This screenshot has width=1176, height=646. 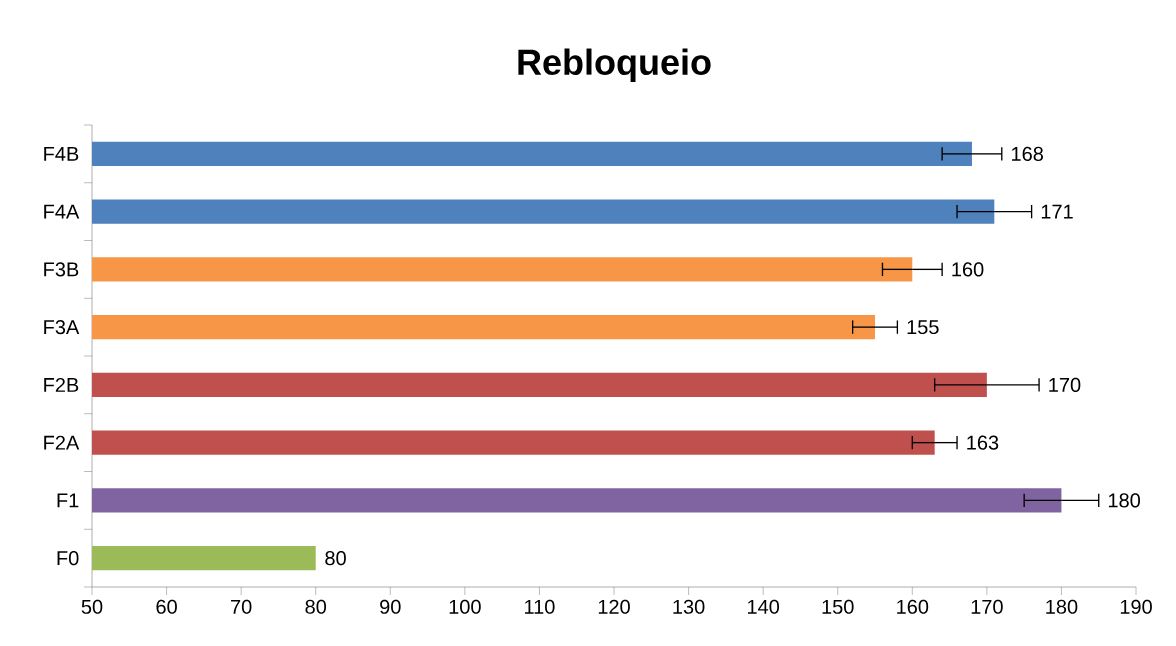 I want to click on data-label: 170, so click(x=1065, y=384).